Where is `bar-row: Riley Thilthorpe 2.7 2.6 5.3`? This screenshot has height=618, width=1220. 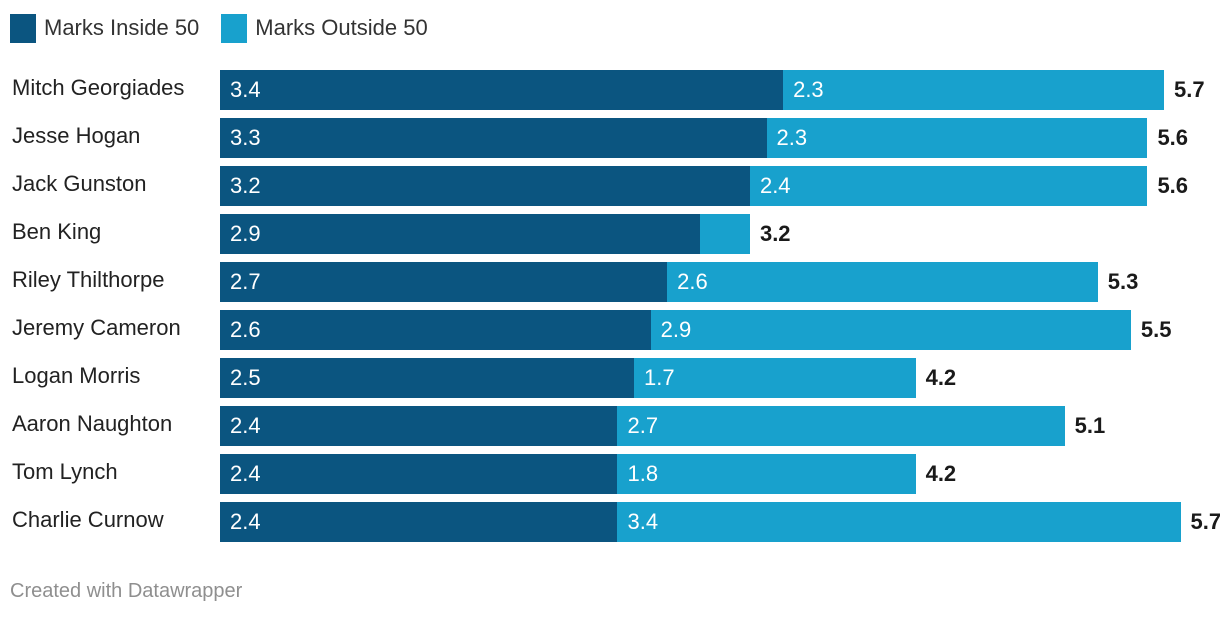 bar-row: Riley Thilthorpe 2.7 2.6 5.3 is located at coordinates (610, 282).